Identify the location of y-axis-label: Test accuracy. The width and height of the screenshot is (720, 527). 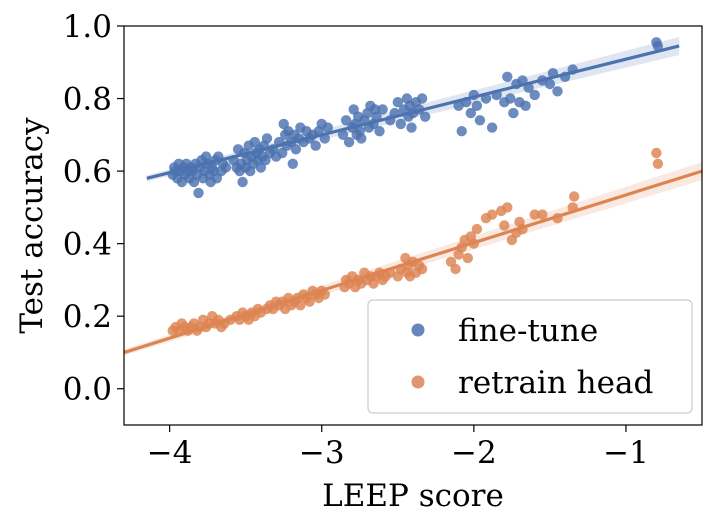
(32, 225).